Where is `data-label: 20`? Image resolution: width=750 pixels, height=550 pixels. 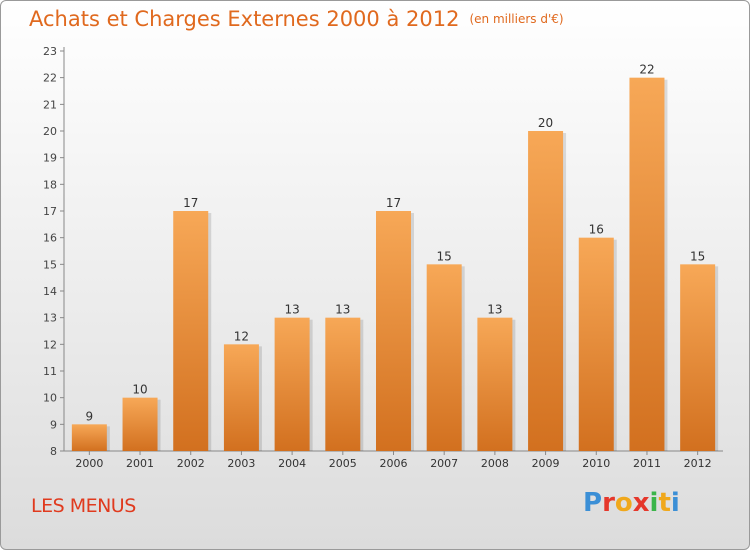 data-label: 20 is located at coordinates (545, 123).